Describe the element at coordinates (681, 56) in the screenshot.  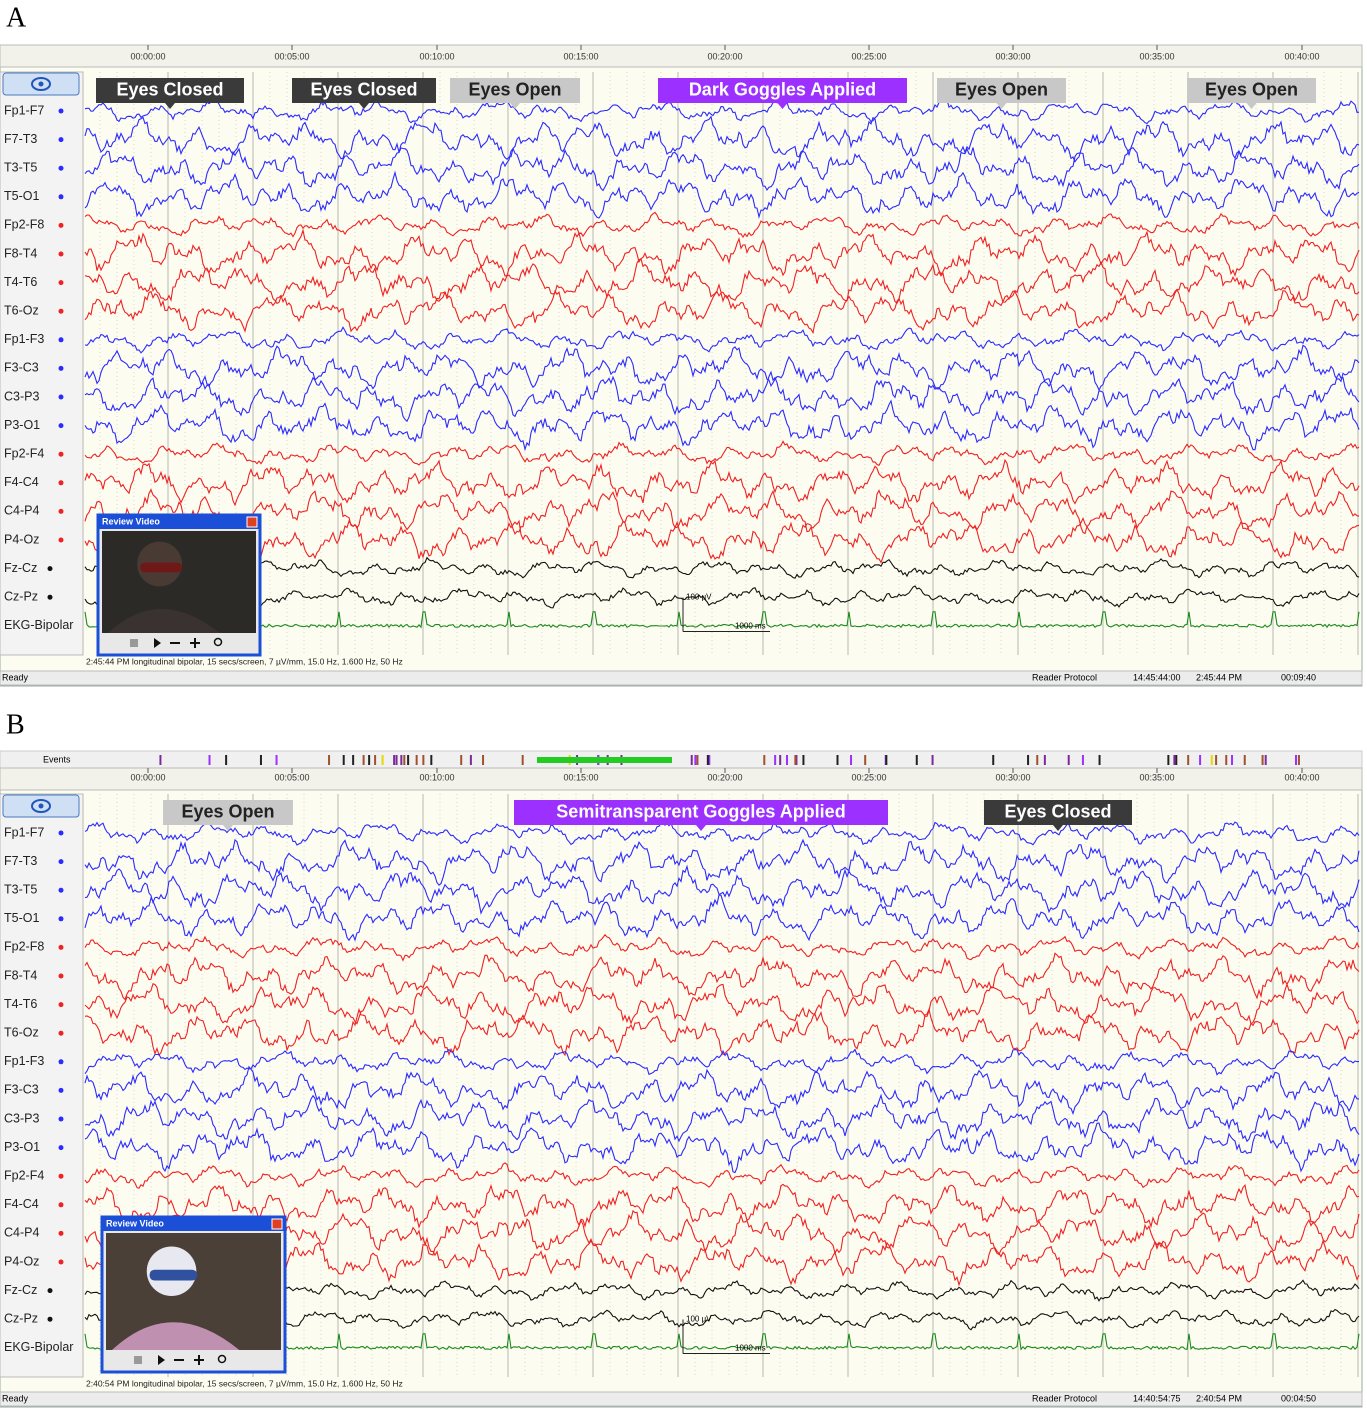
I see `time-ruler` at that location.